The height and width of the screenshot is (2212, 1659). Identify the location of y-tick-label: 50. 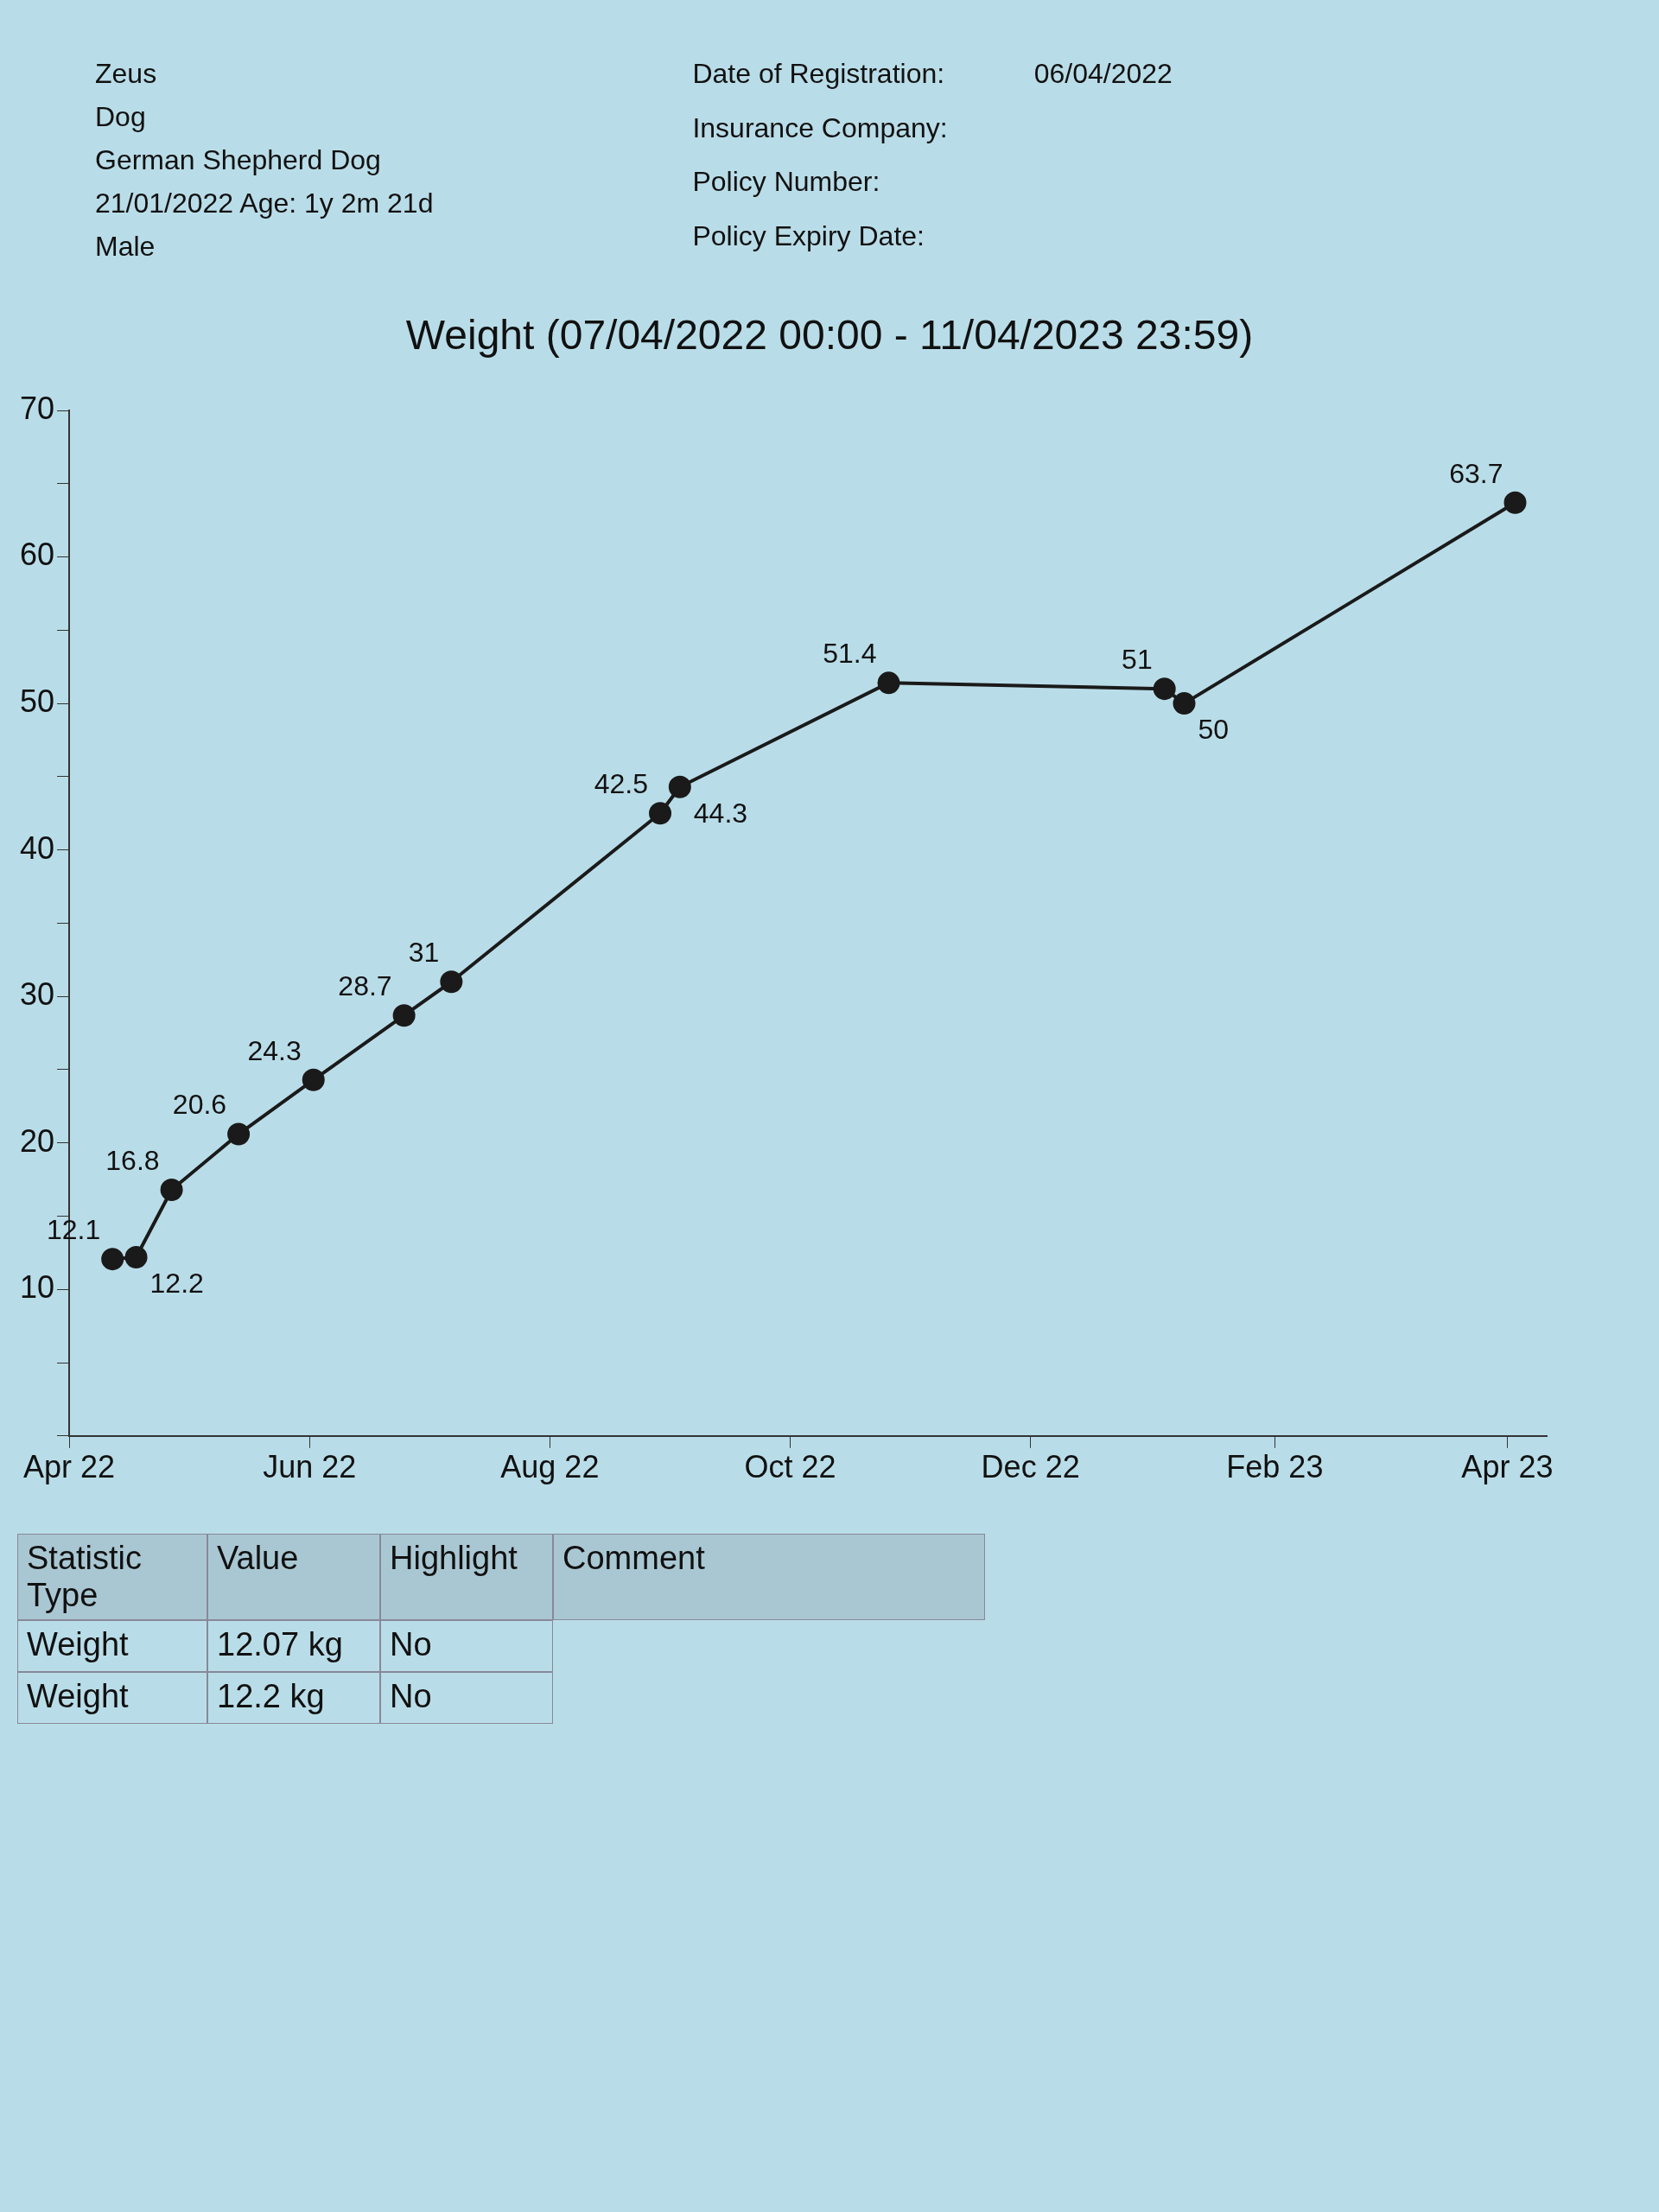
(37, 701).